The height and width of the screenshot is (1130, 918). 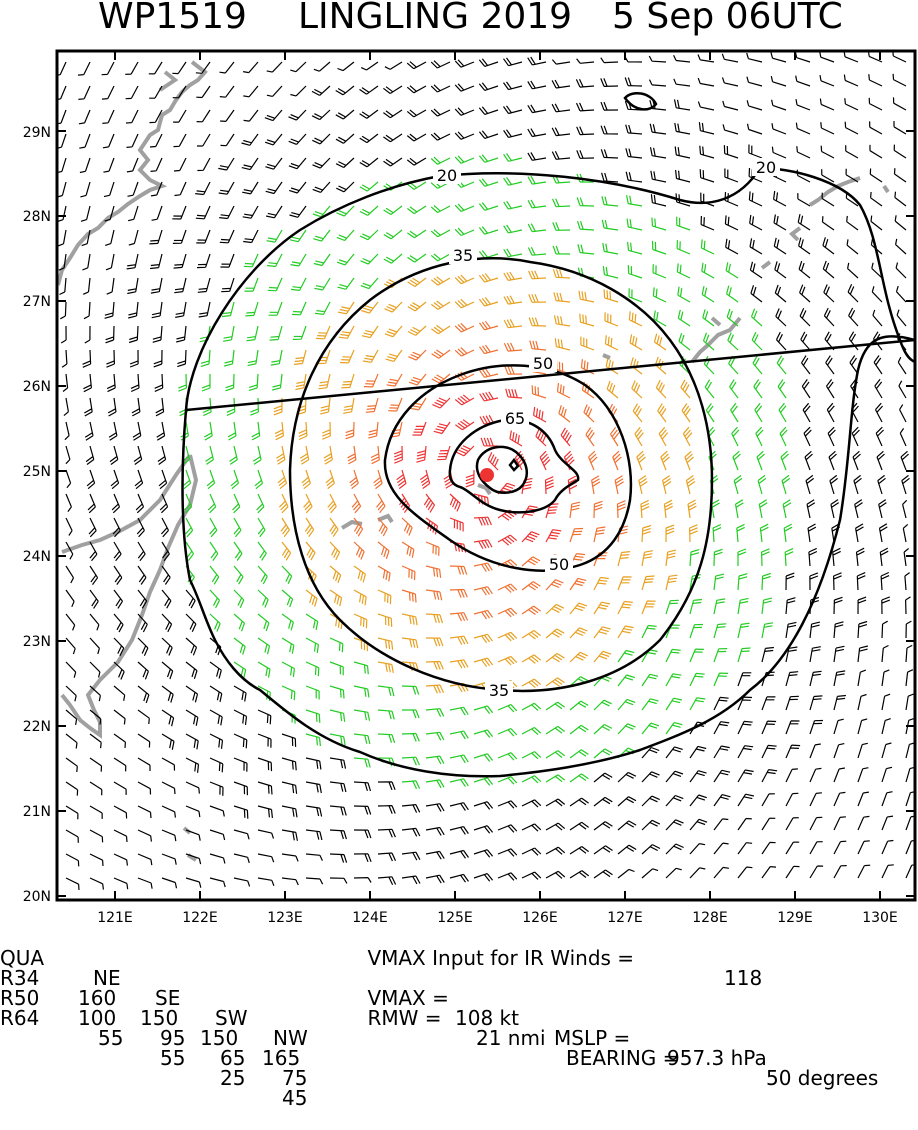 What do you see at coordinates (508, 468) in the screenshot?
I see `contour-50kt` at bounding box center [508, 468].